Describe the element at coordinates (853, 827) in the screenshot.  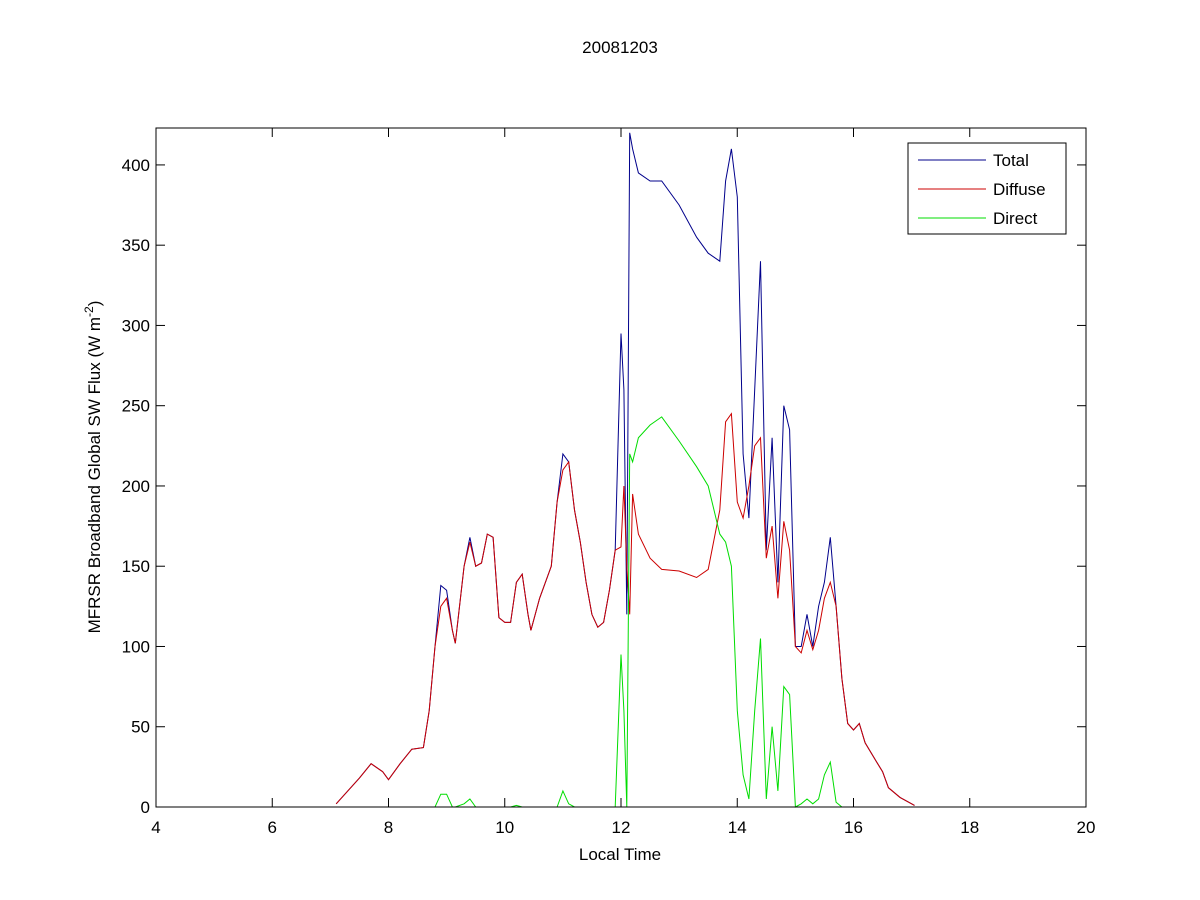
I see `x-tick-label: 16` at that location.